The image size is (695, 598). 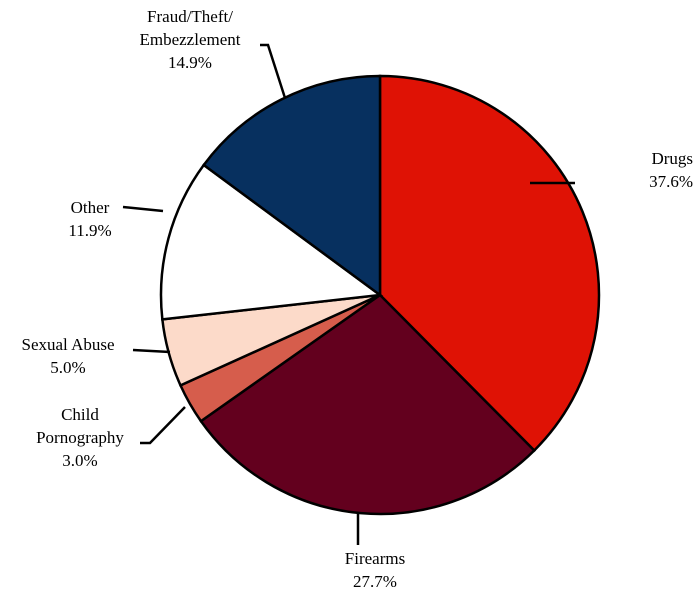 What do you see at coordinates (89, 219) in the screenshot?
I see `label-other: Other 11.9%` at bounding box center [89, 219].